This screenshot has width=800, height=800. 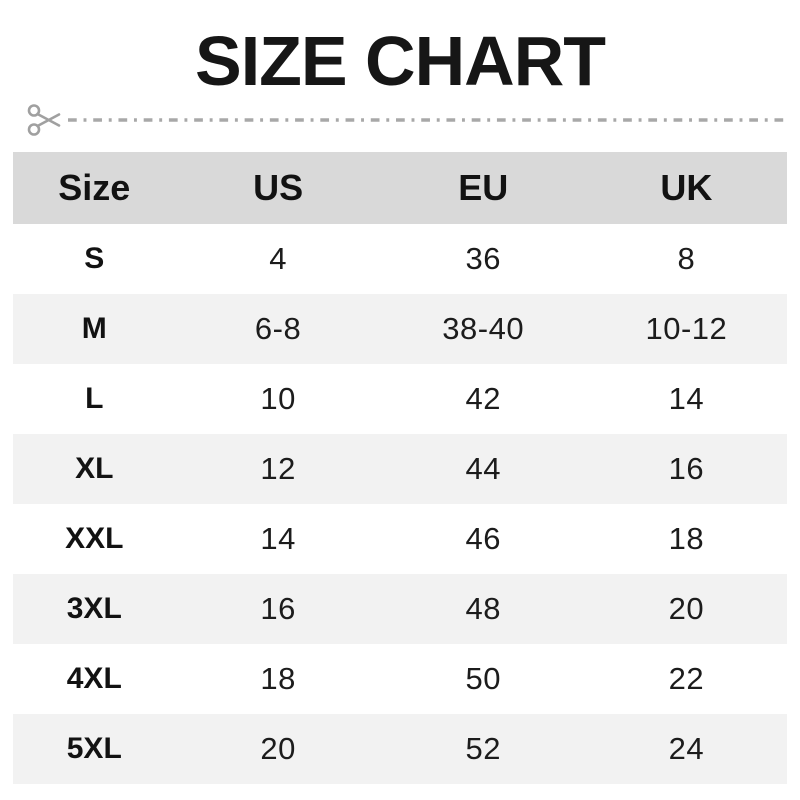 I want to click on table-row: 5XL 20 52 24, so click(x=400, y=749).